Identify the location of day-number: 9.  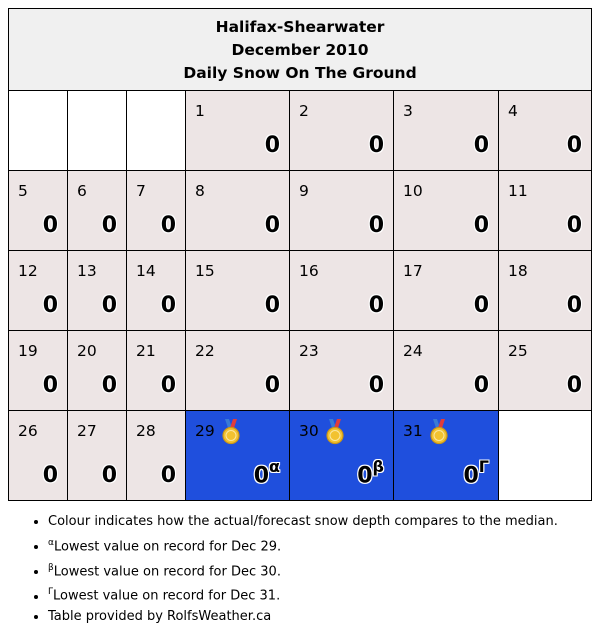
(304, 191).